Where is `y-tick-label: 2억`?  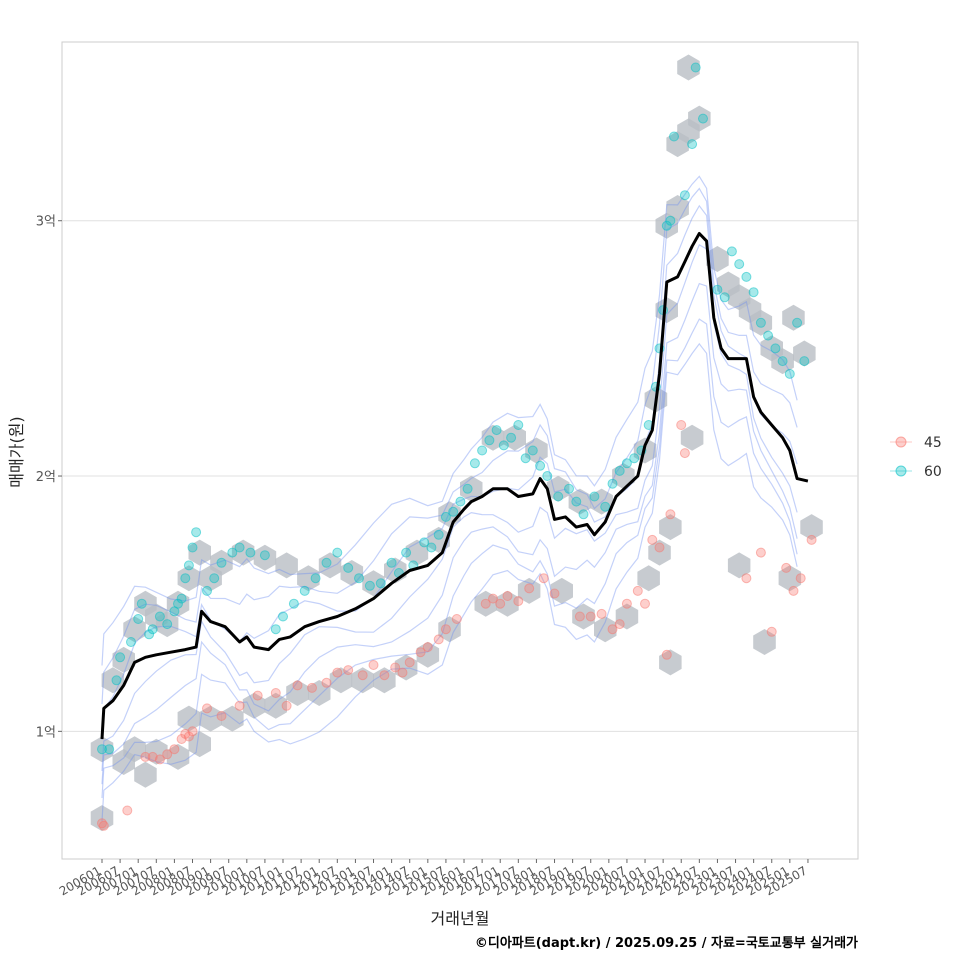 y-tick-label: 2억 is located at coordinates (46, 477).